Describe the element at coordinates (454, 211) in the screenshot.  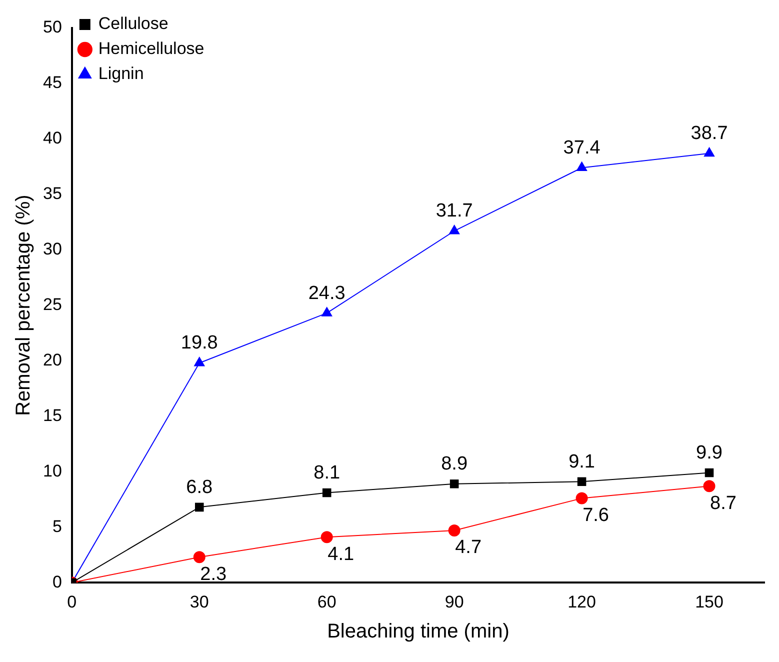
I see `data-label: 31.7` at that location.